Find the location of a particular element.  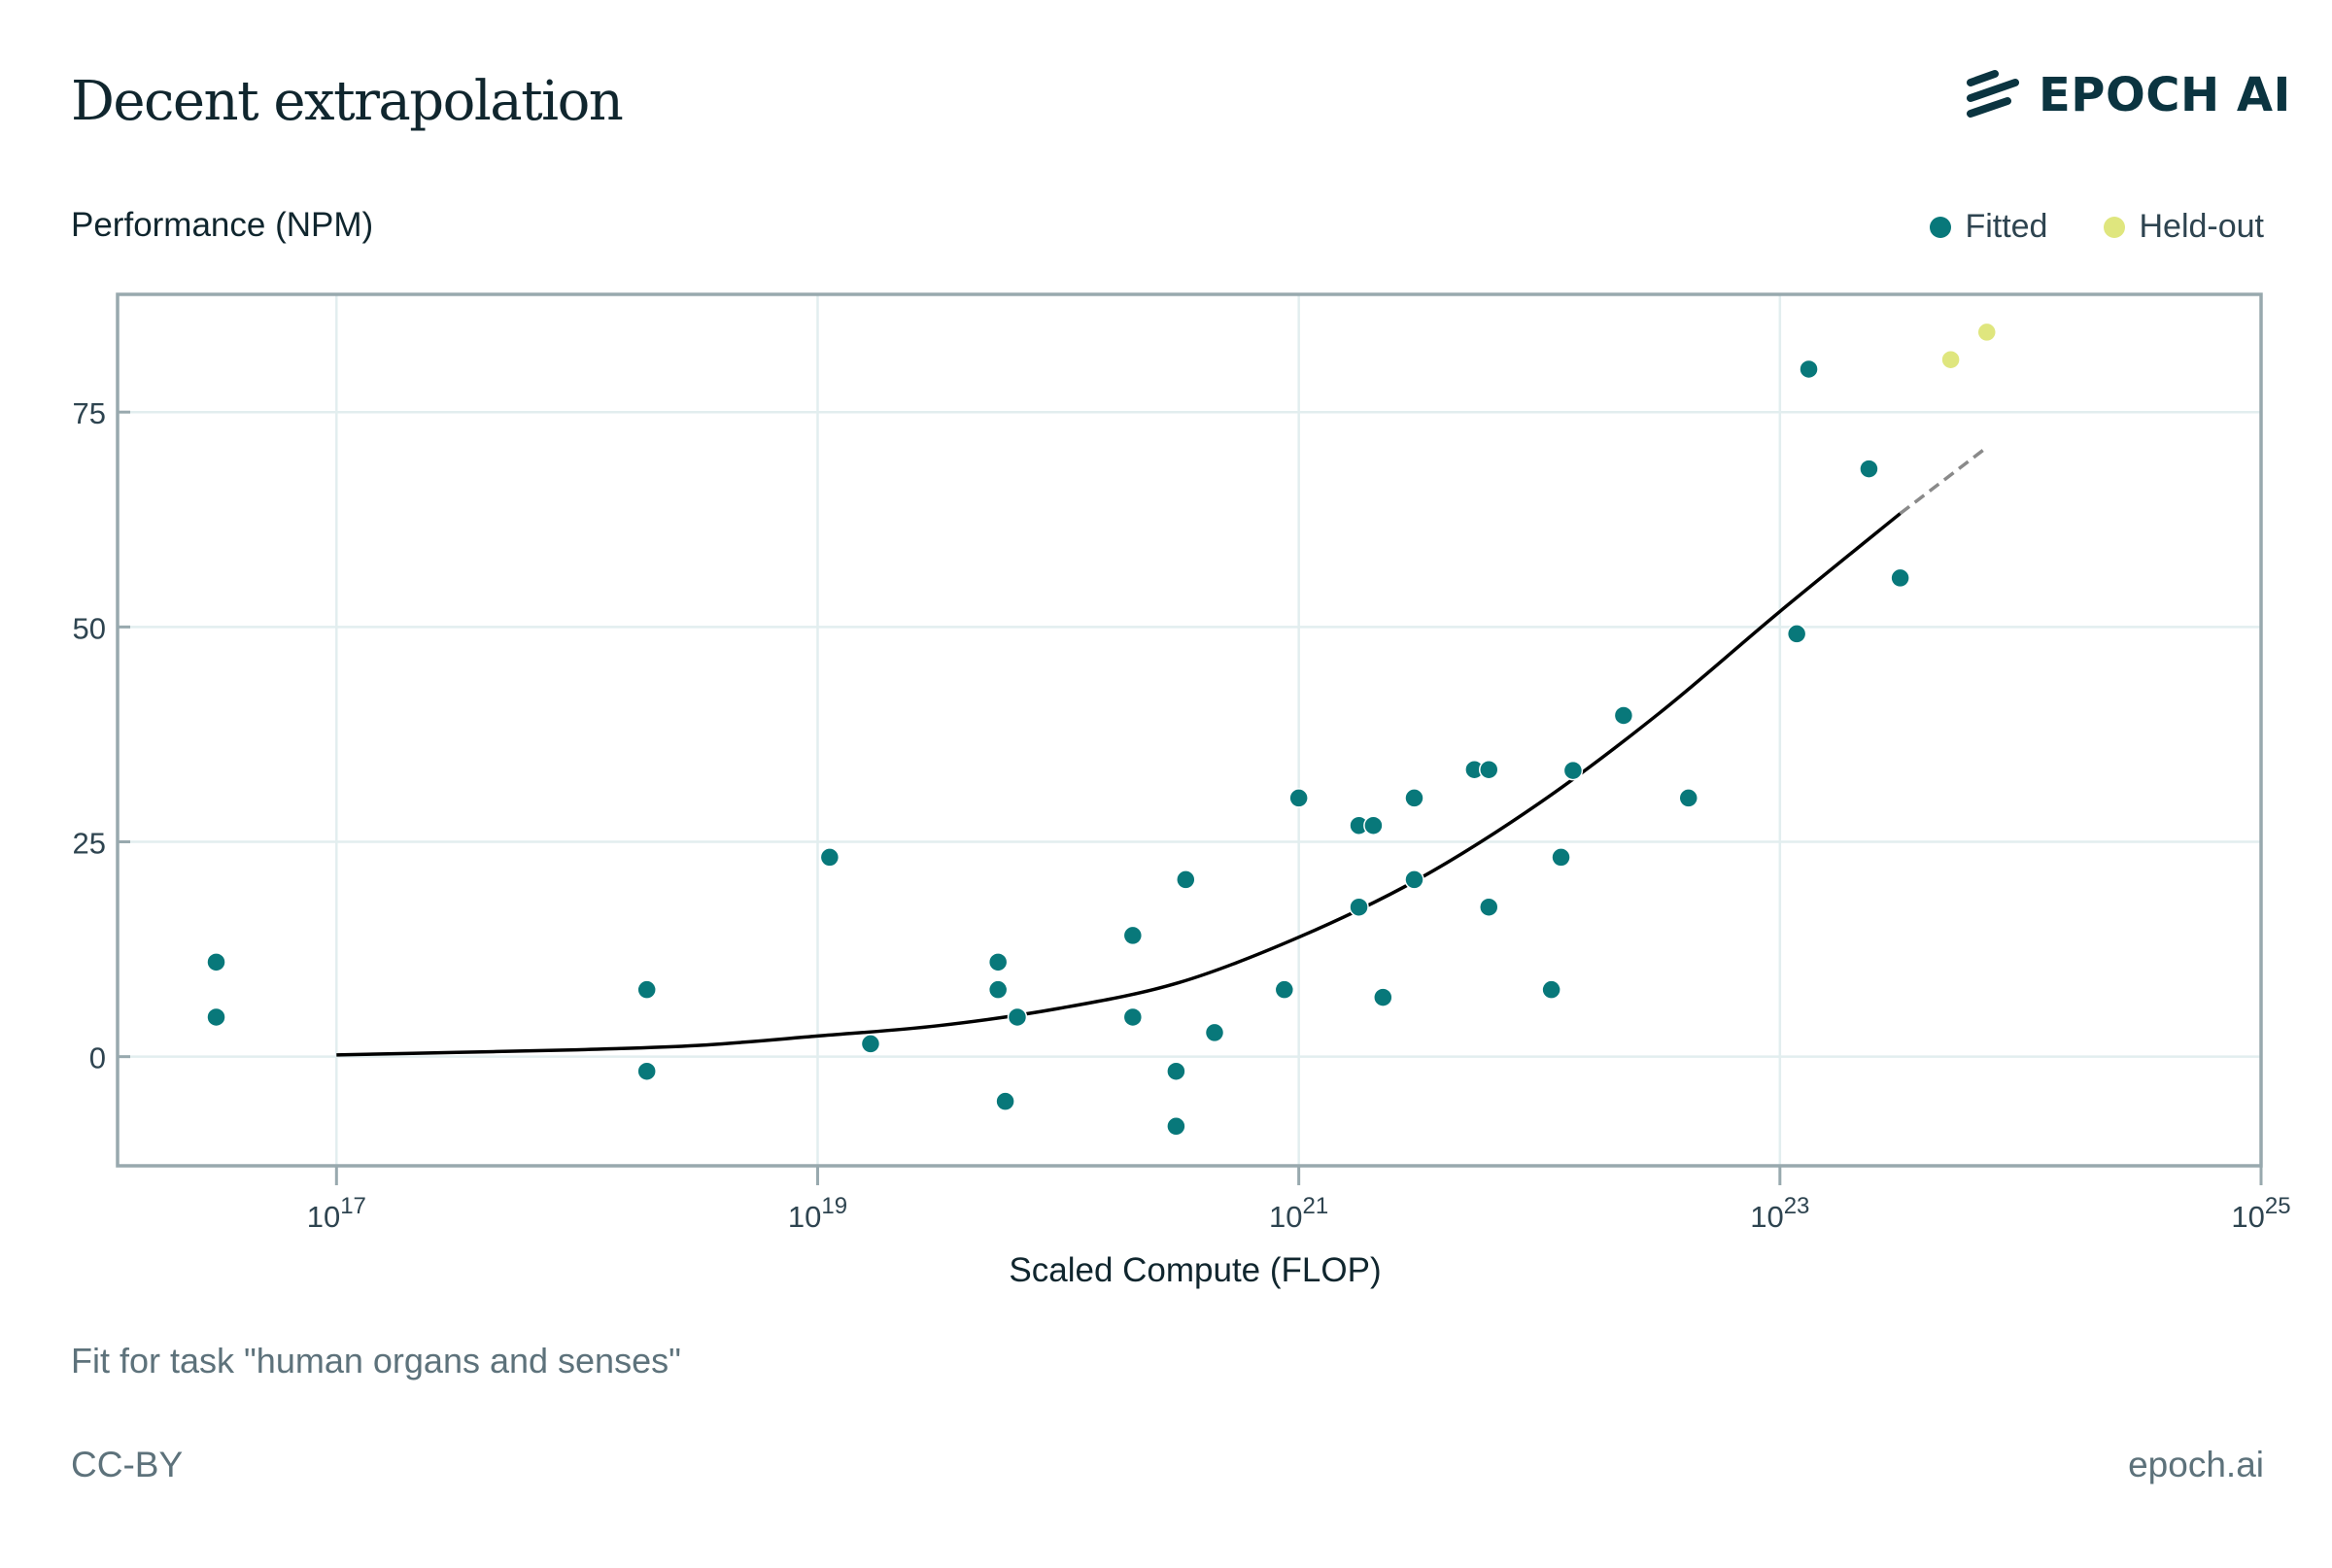

legend-item-held-out: Held-out is located at coordinates (2184, 227).